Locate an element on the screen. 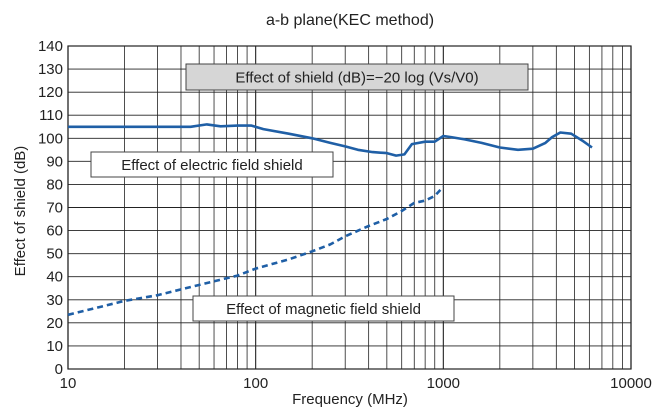  formula-annotation: Effect of shield (dB)=−20 log (Vs/V0) is located at coordinates (357, 77).